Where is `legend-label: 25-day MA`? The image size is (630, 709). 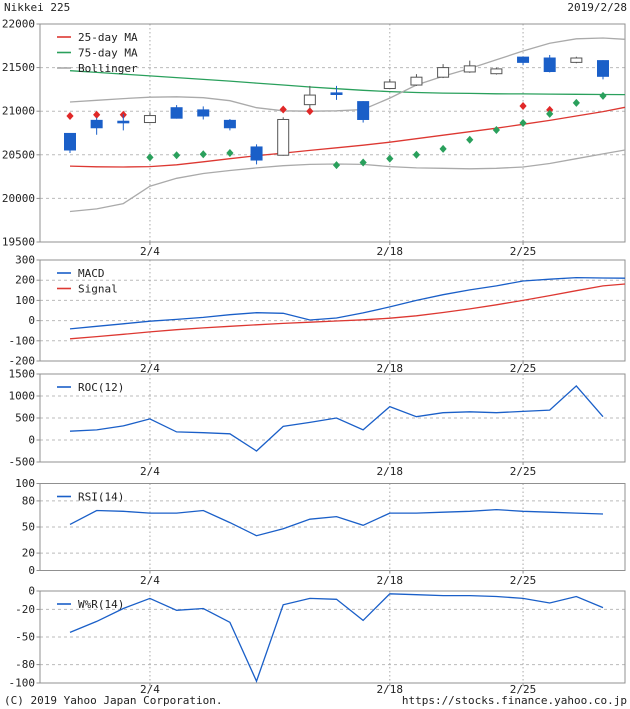
legend-label: 25-day MA is located at coordinates (108, 37).